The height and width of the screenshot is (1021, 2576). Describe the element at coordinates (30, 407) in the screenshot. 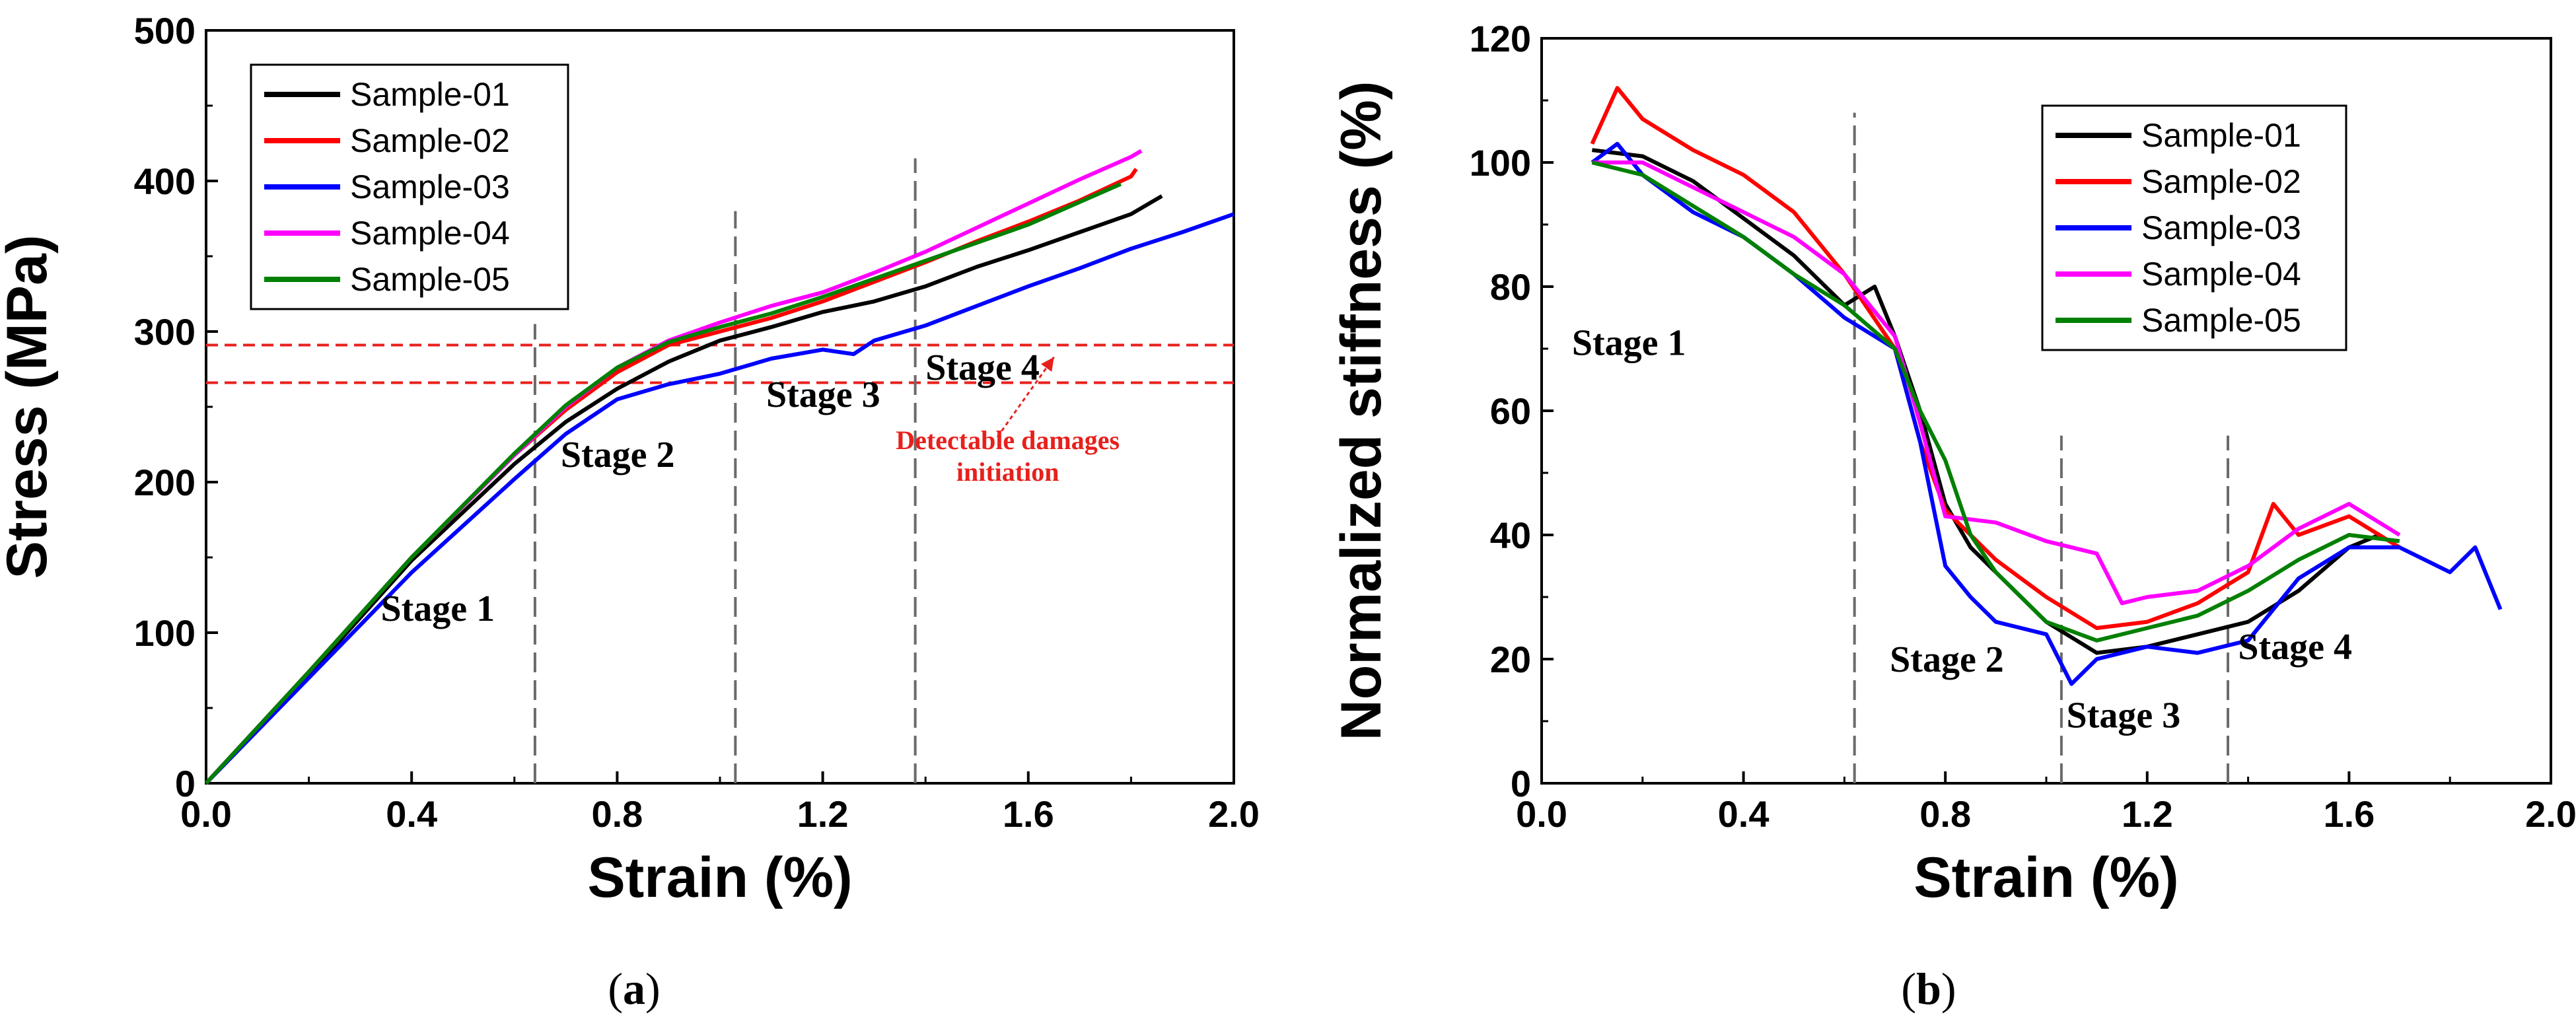

I see `y-axis-title: Stress (MPa)` at that location.